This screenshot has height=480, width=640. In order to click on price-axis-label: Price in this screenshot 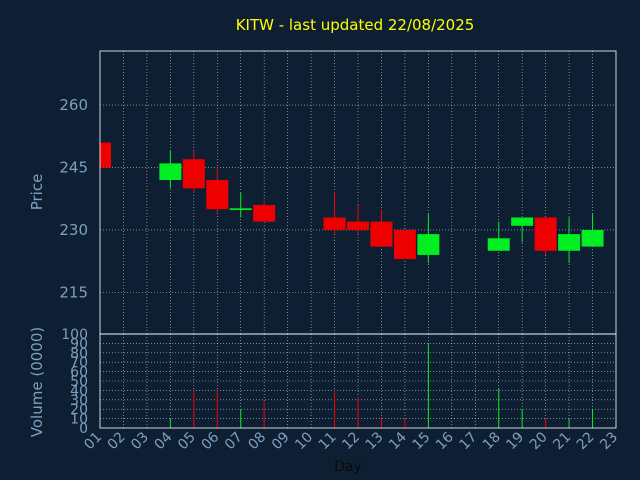, I will do `click(37, 192)`.